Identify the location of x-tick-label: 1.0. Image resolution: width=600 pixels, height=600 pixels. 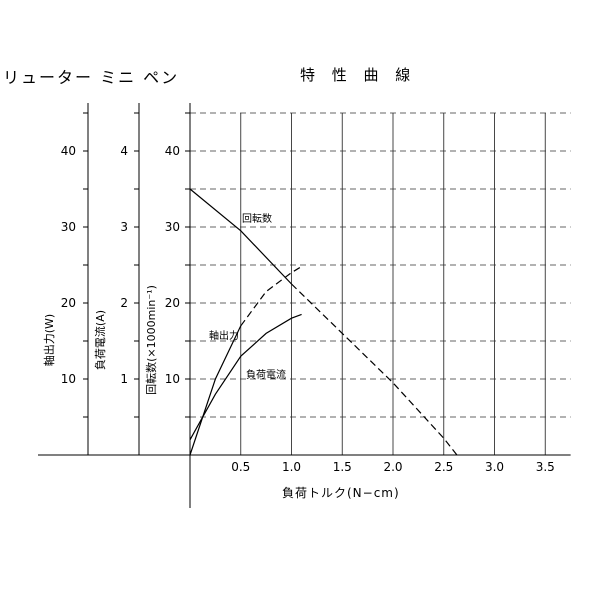
(291, 467).